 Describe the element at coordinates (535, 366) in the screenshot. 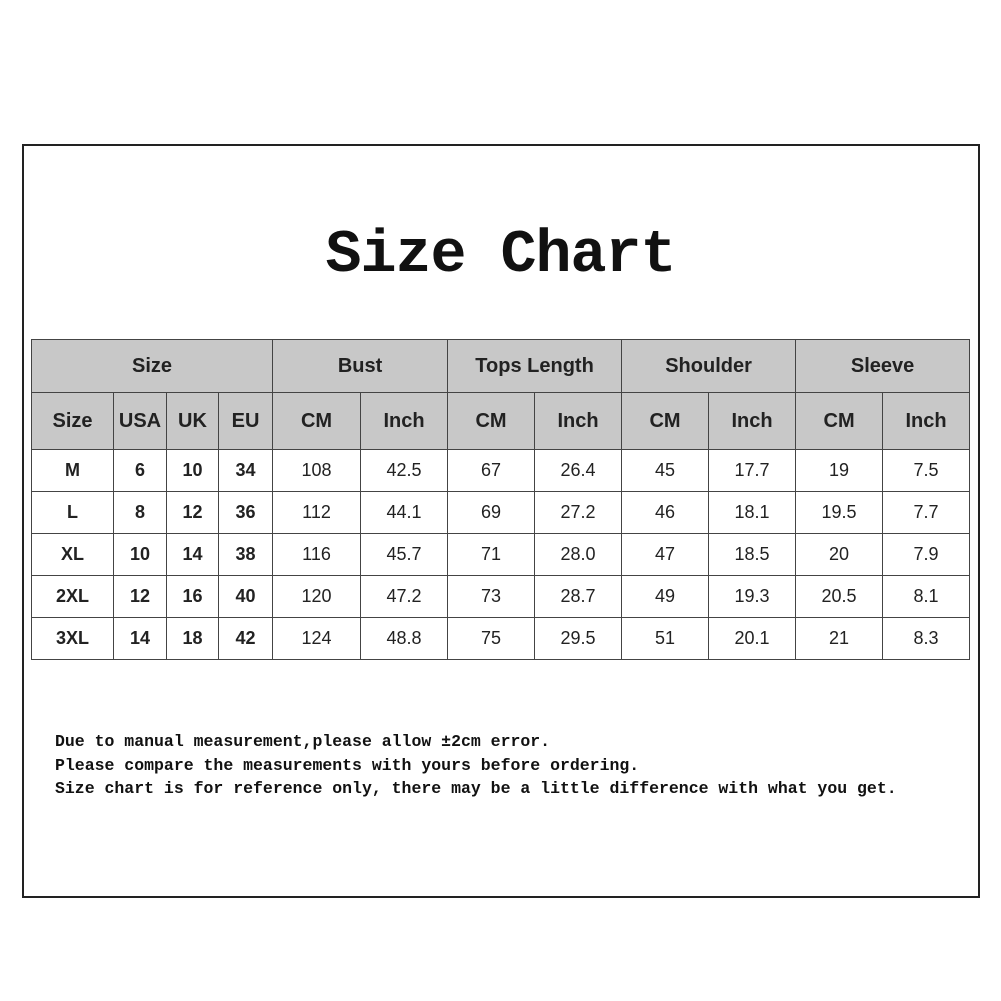

I see `group-header: Tops Length` at that location.